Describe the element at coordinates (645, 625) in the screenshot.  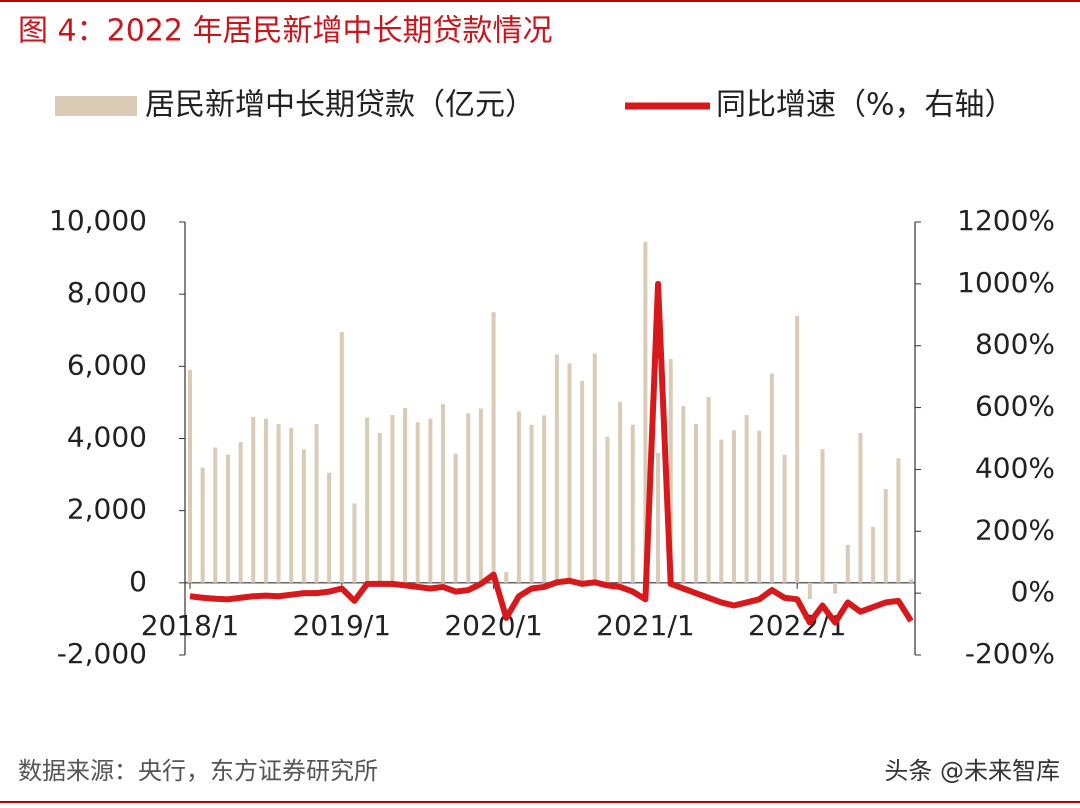
I see `x-tick-label: 2021/1` at that location.